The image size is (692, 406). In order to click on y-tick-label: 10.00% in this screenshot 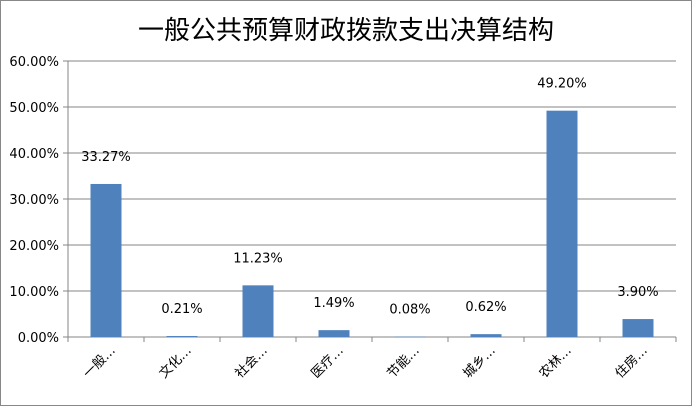, I will do `click(34, 292)`.